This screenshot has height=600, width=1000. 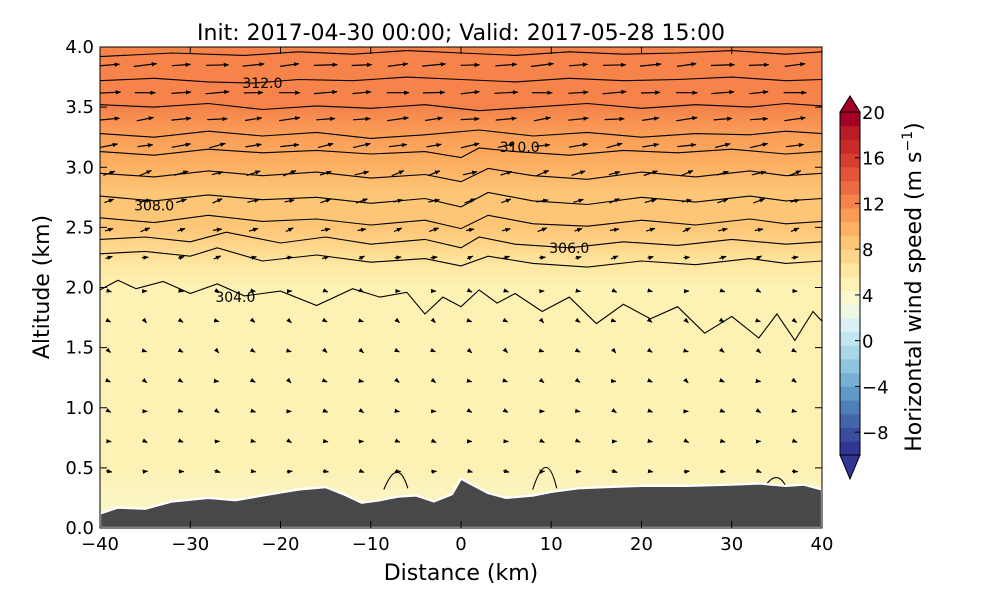 What do you see at coordinates (908, 141) in the screenshot?
I see `colorbar-label-sup: −1` at bounding box center [908, 141].